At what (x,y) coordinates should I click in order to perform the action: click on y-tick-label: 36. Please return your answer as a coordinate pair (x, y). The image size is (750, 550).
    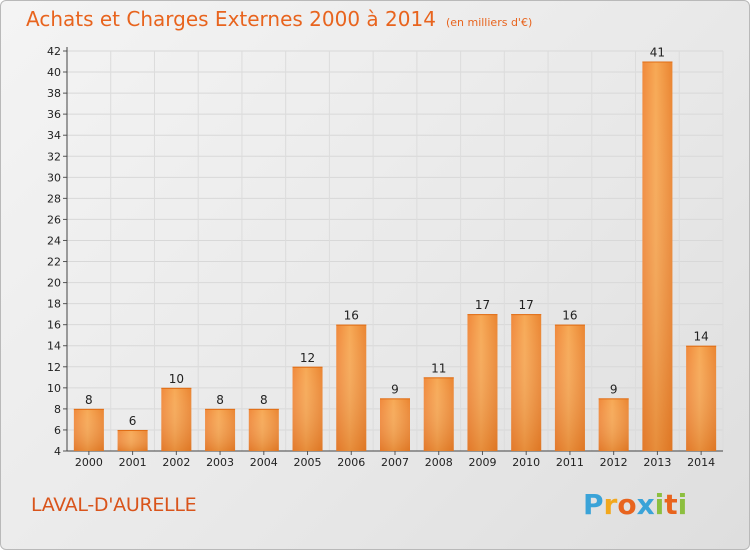
    Looking at the image, I should click on (54, 114).